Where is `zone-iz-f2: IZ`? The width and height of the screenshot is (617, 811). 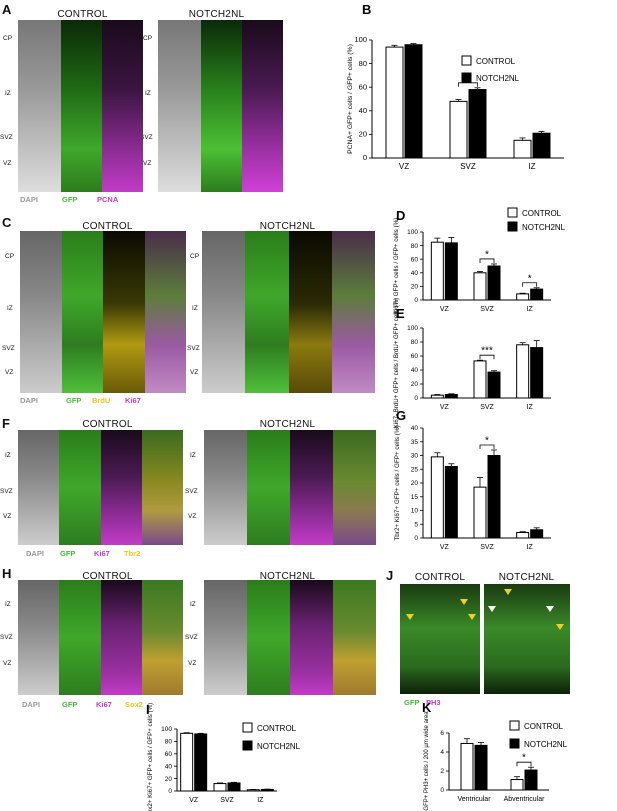
zone-iz-f2: IZ is located at coordinates (193, 455).